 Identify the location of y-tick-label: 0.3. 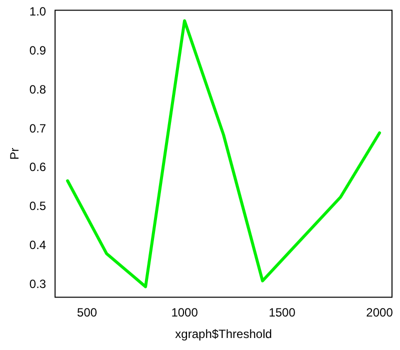
(37, 284).